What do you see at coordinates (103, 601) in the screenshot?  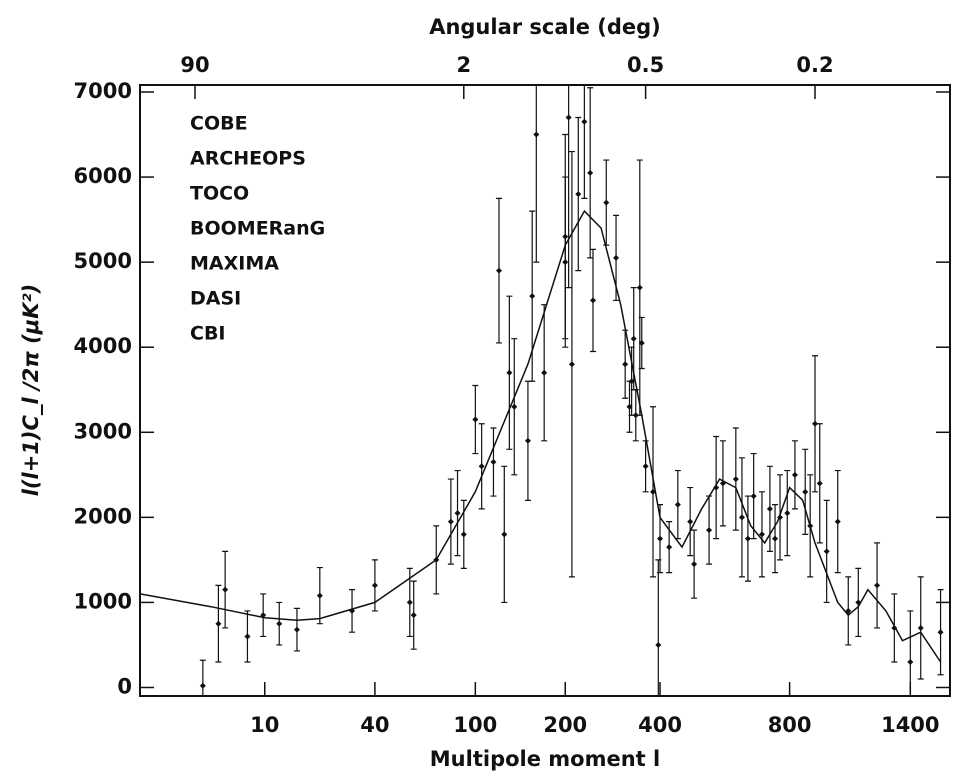 I see `y-tick-label: 1000` at bounding box center [103, 601].